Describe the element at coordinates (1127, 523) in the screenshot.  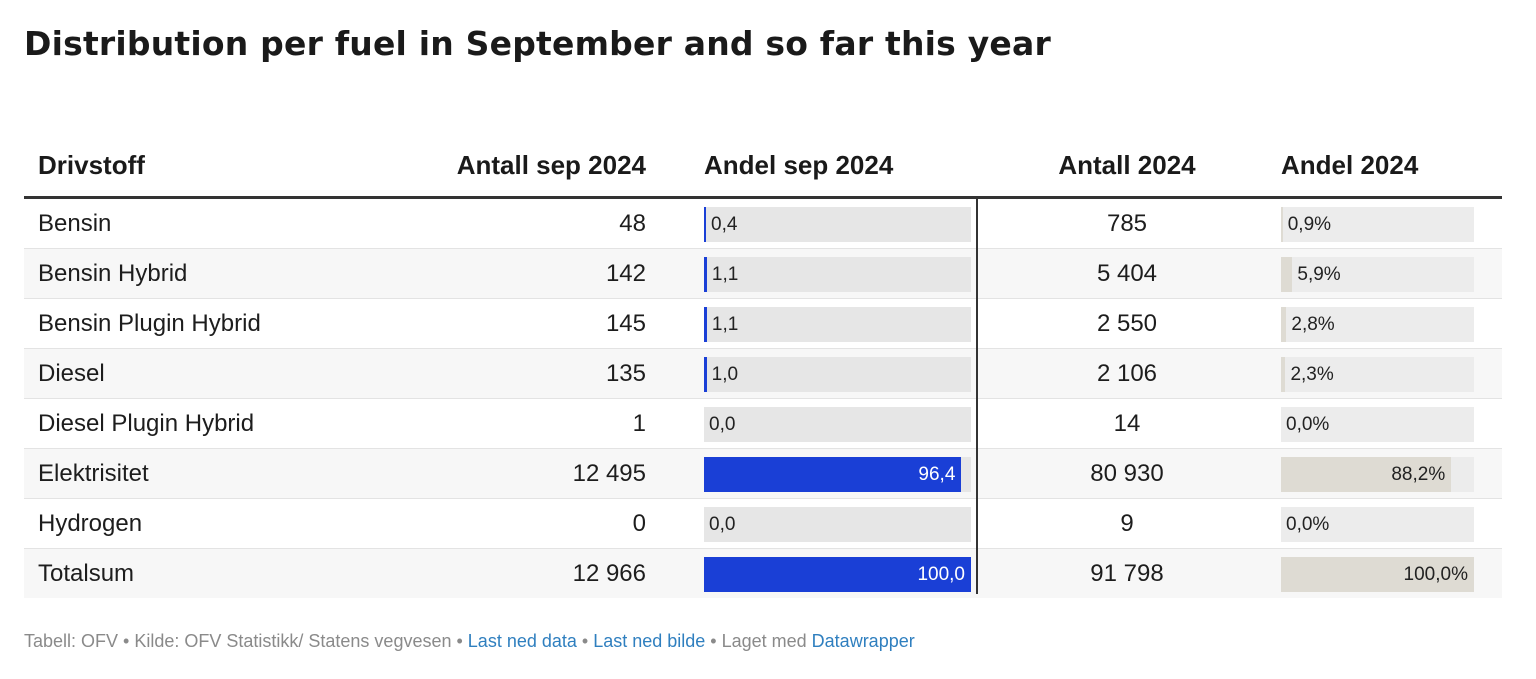
I see `count-year: 9` at that location.